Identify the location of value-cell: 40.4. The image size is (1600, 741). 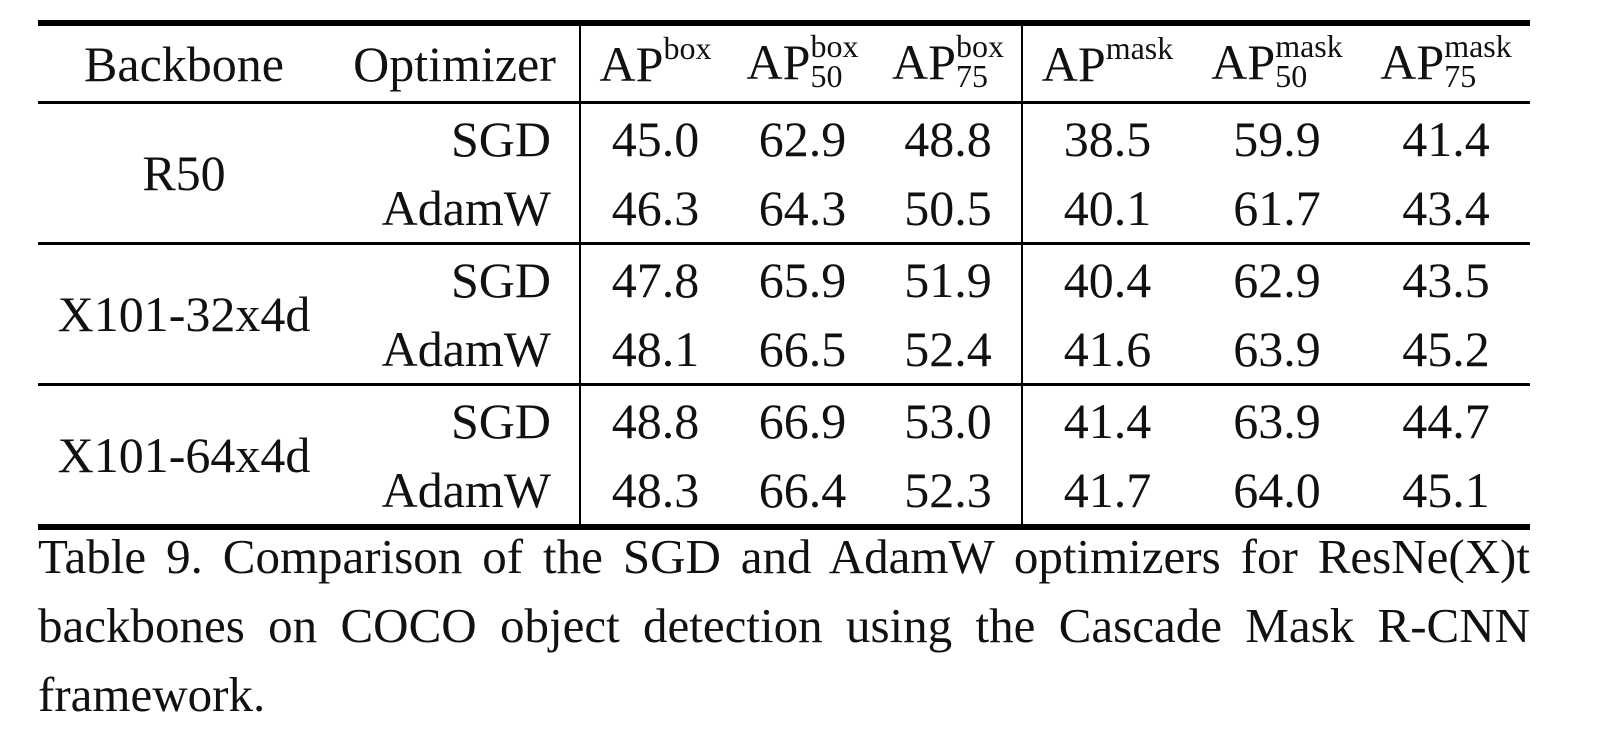
(1106, 278).